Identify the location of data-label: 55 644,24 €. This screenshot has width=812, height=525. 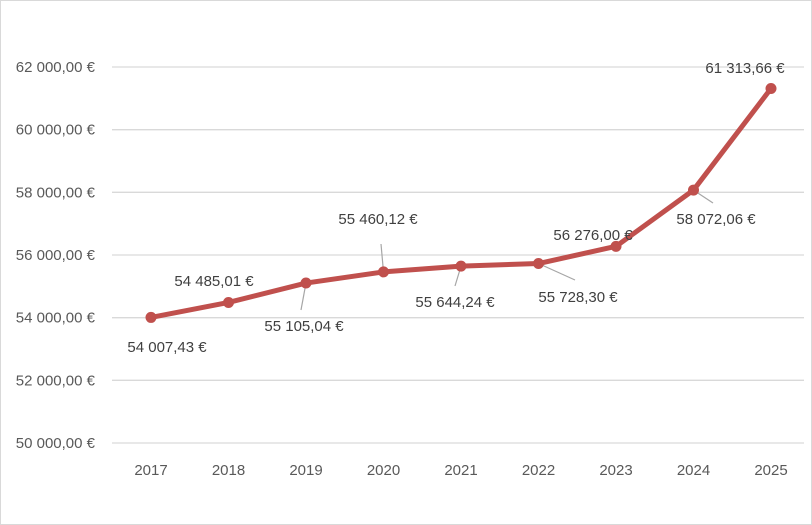
(455, 302).